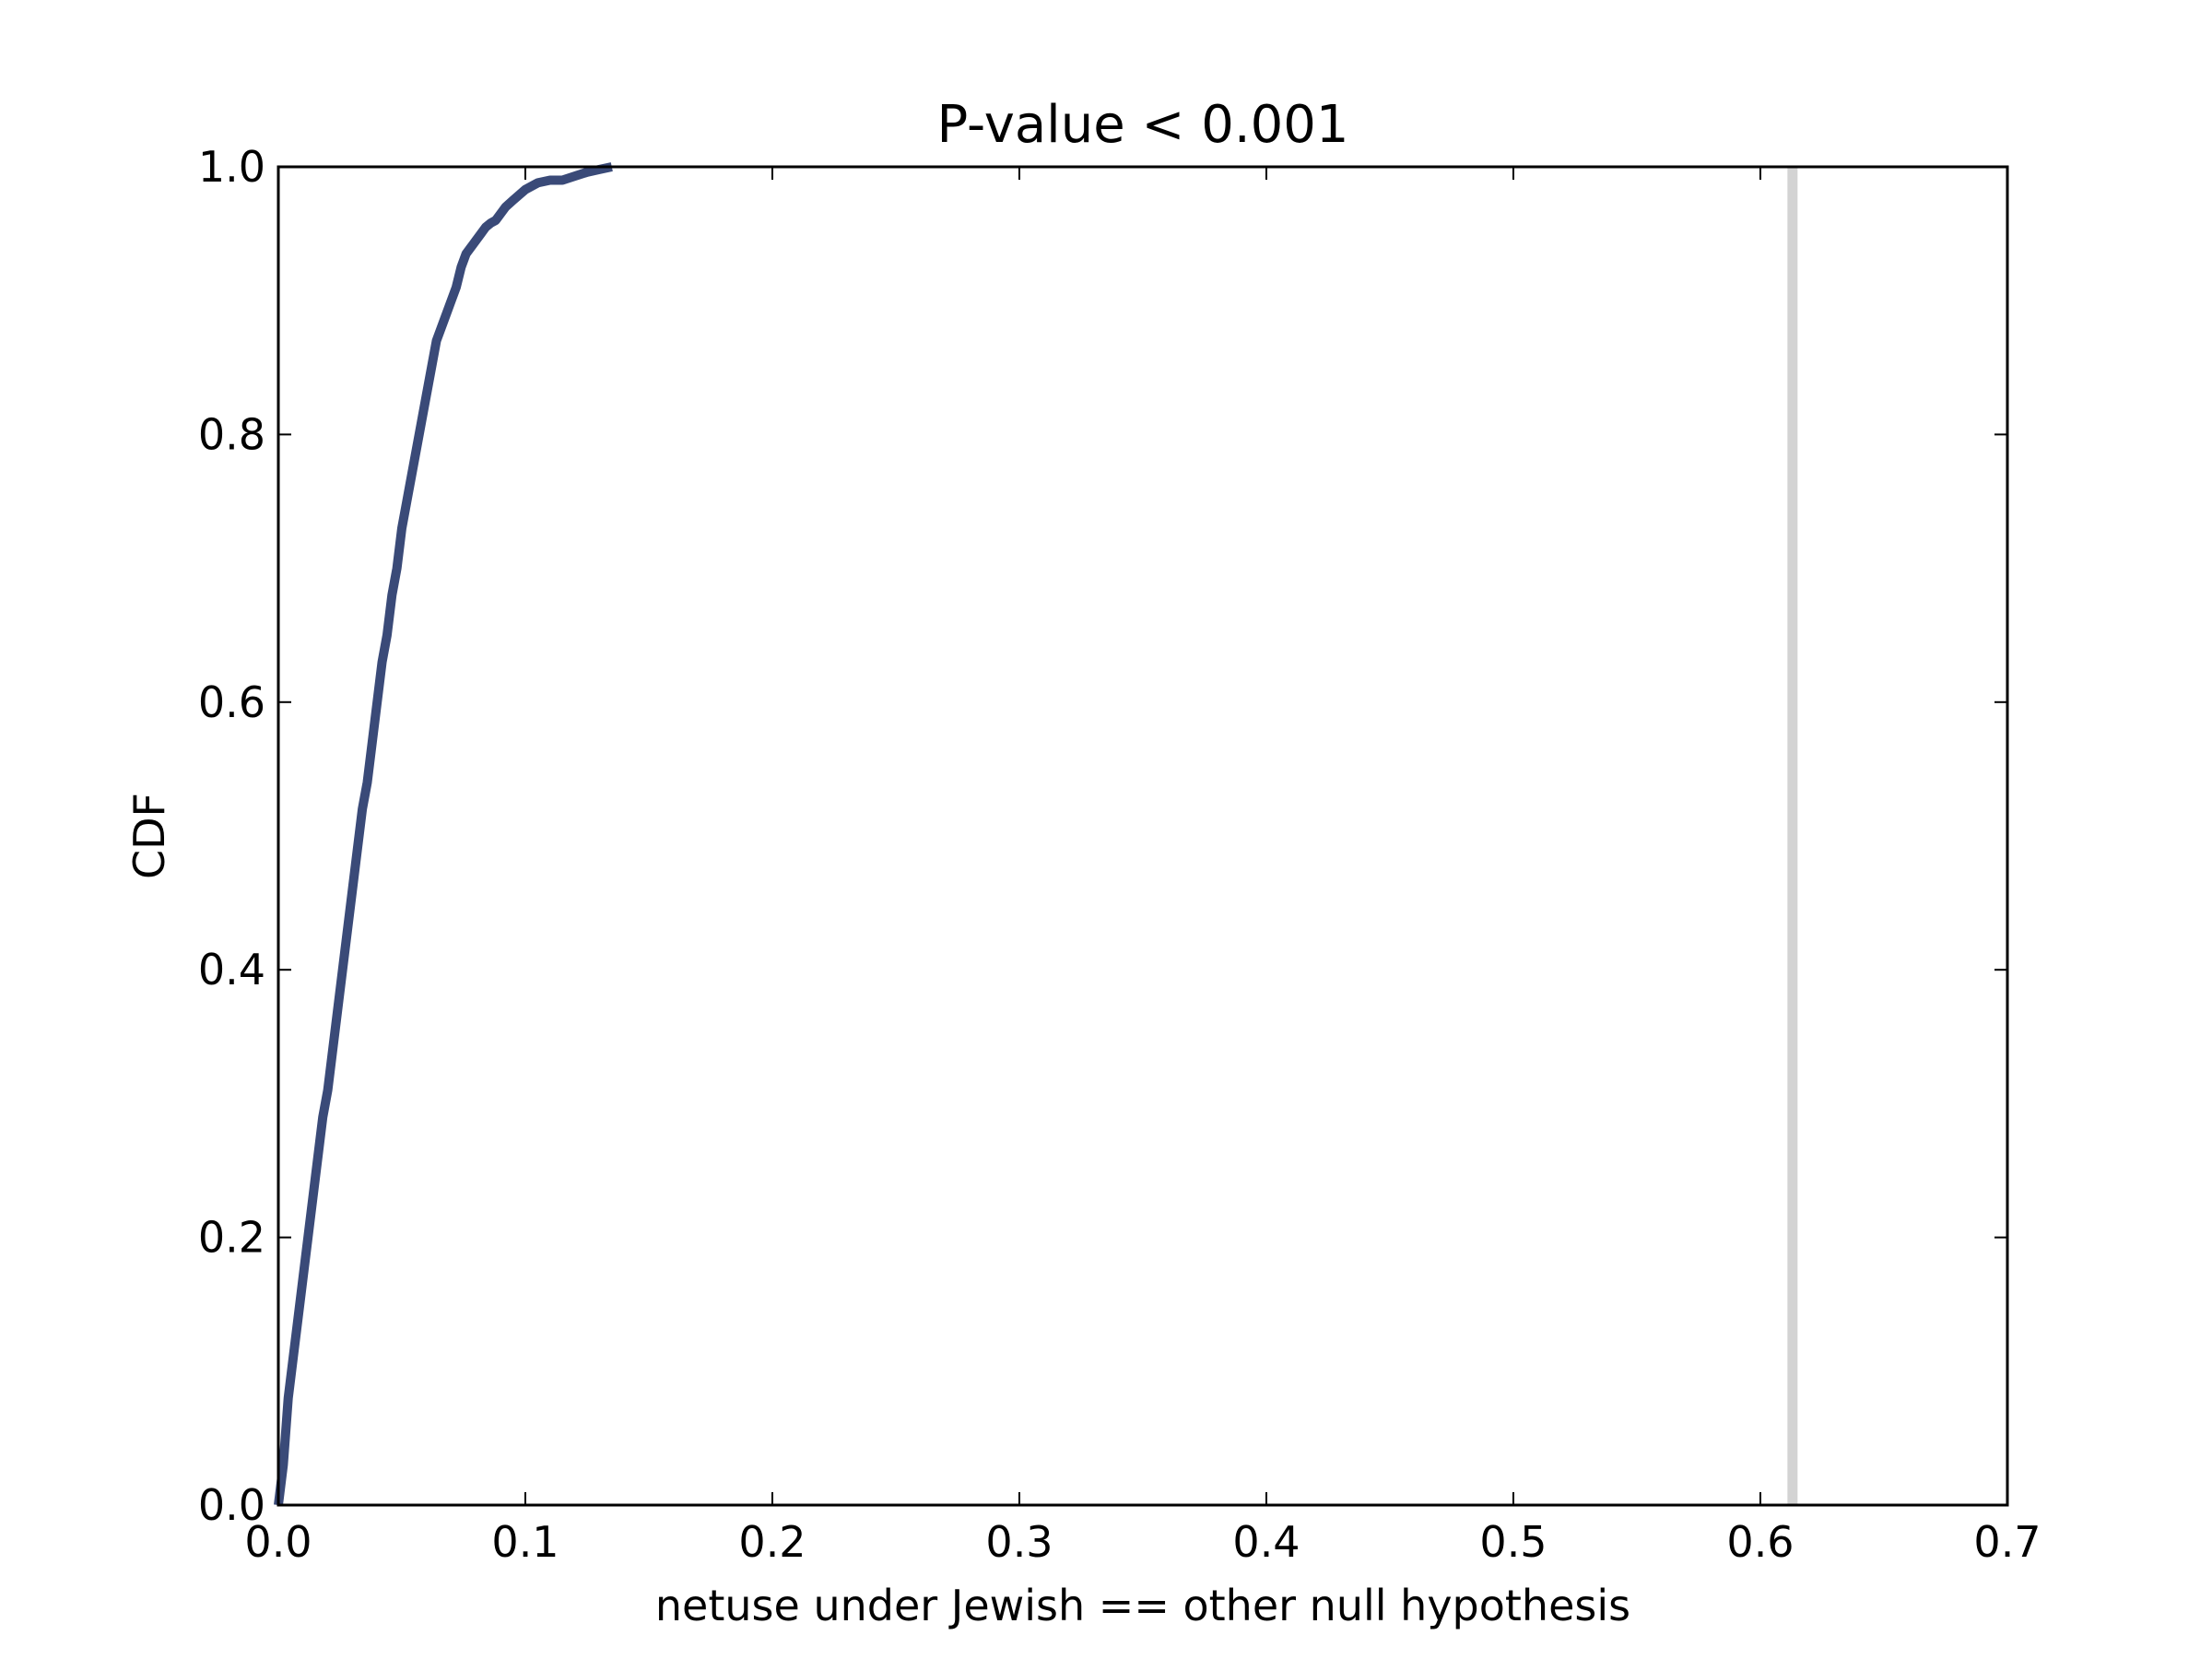  I want to click on x-tick-label: 0.5, so click(1513, 1542).